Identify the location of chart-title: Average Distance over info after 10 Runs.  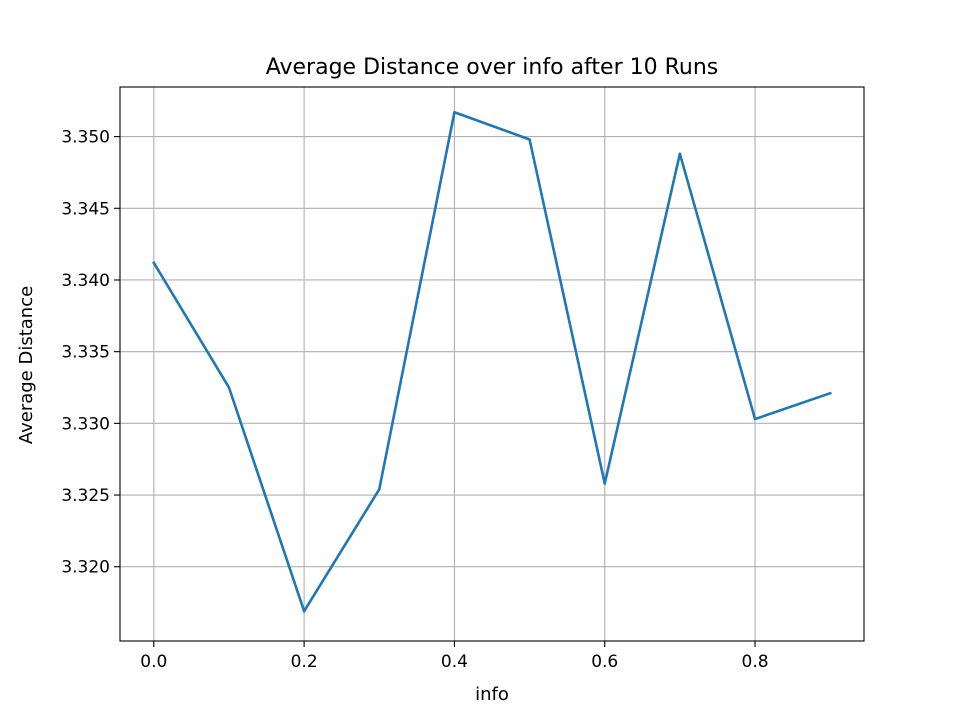
(492, 67).